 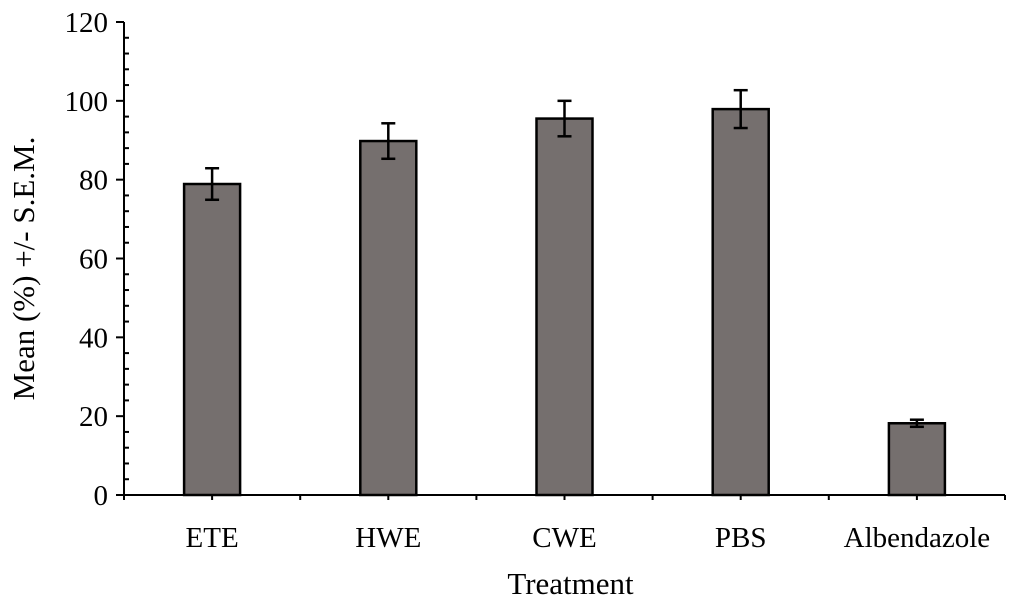 What do you see at coordinates (93, 181) in the screenshot?
I see `y-tick-label: 80` at bounding box center [93, 181].